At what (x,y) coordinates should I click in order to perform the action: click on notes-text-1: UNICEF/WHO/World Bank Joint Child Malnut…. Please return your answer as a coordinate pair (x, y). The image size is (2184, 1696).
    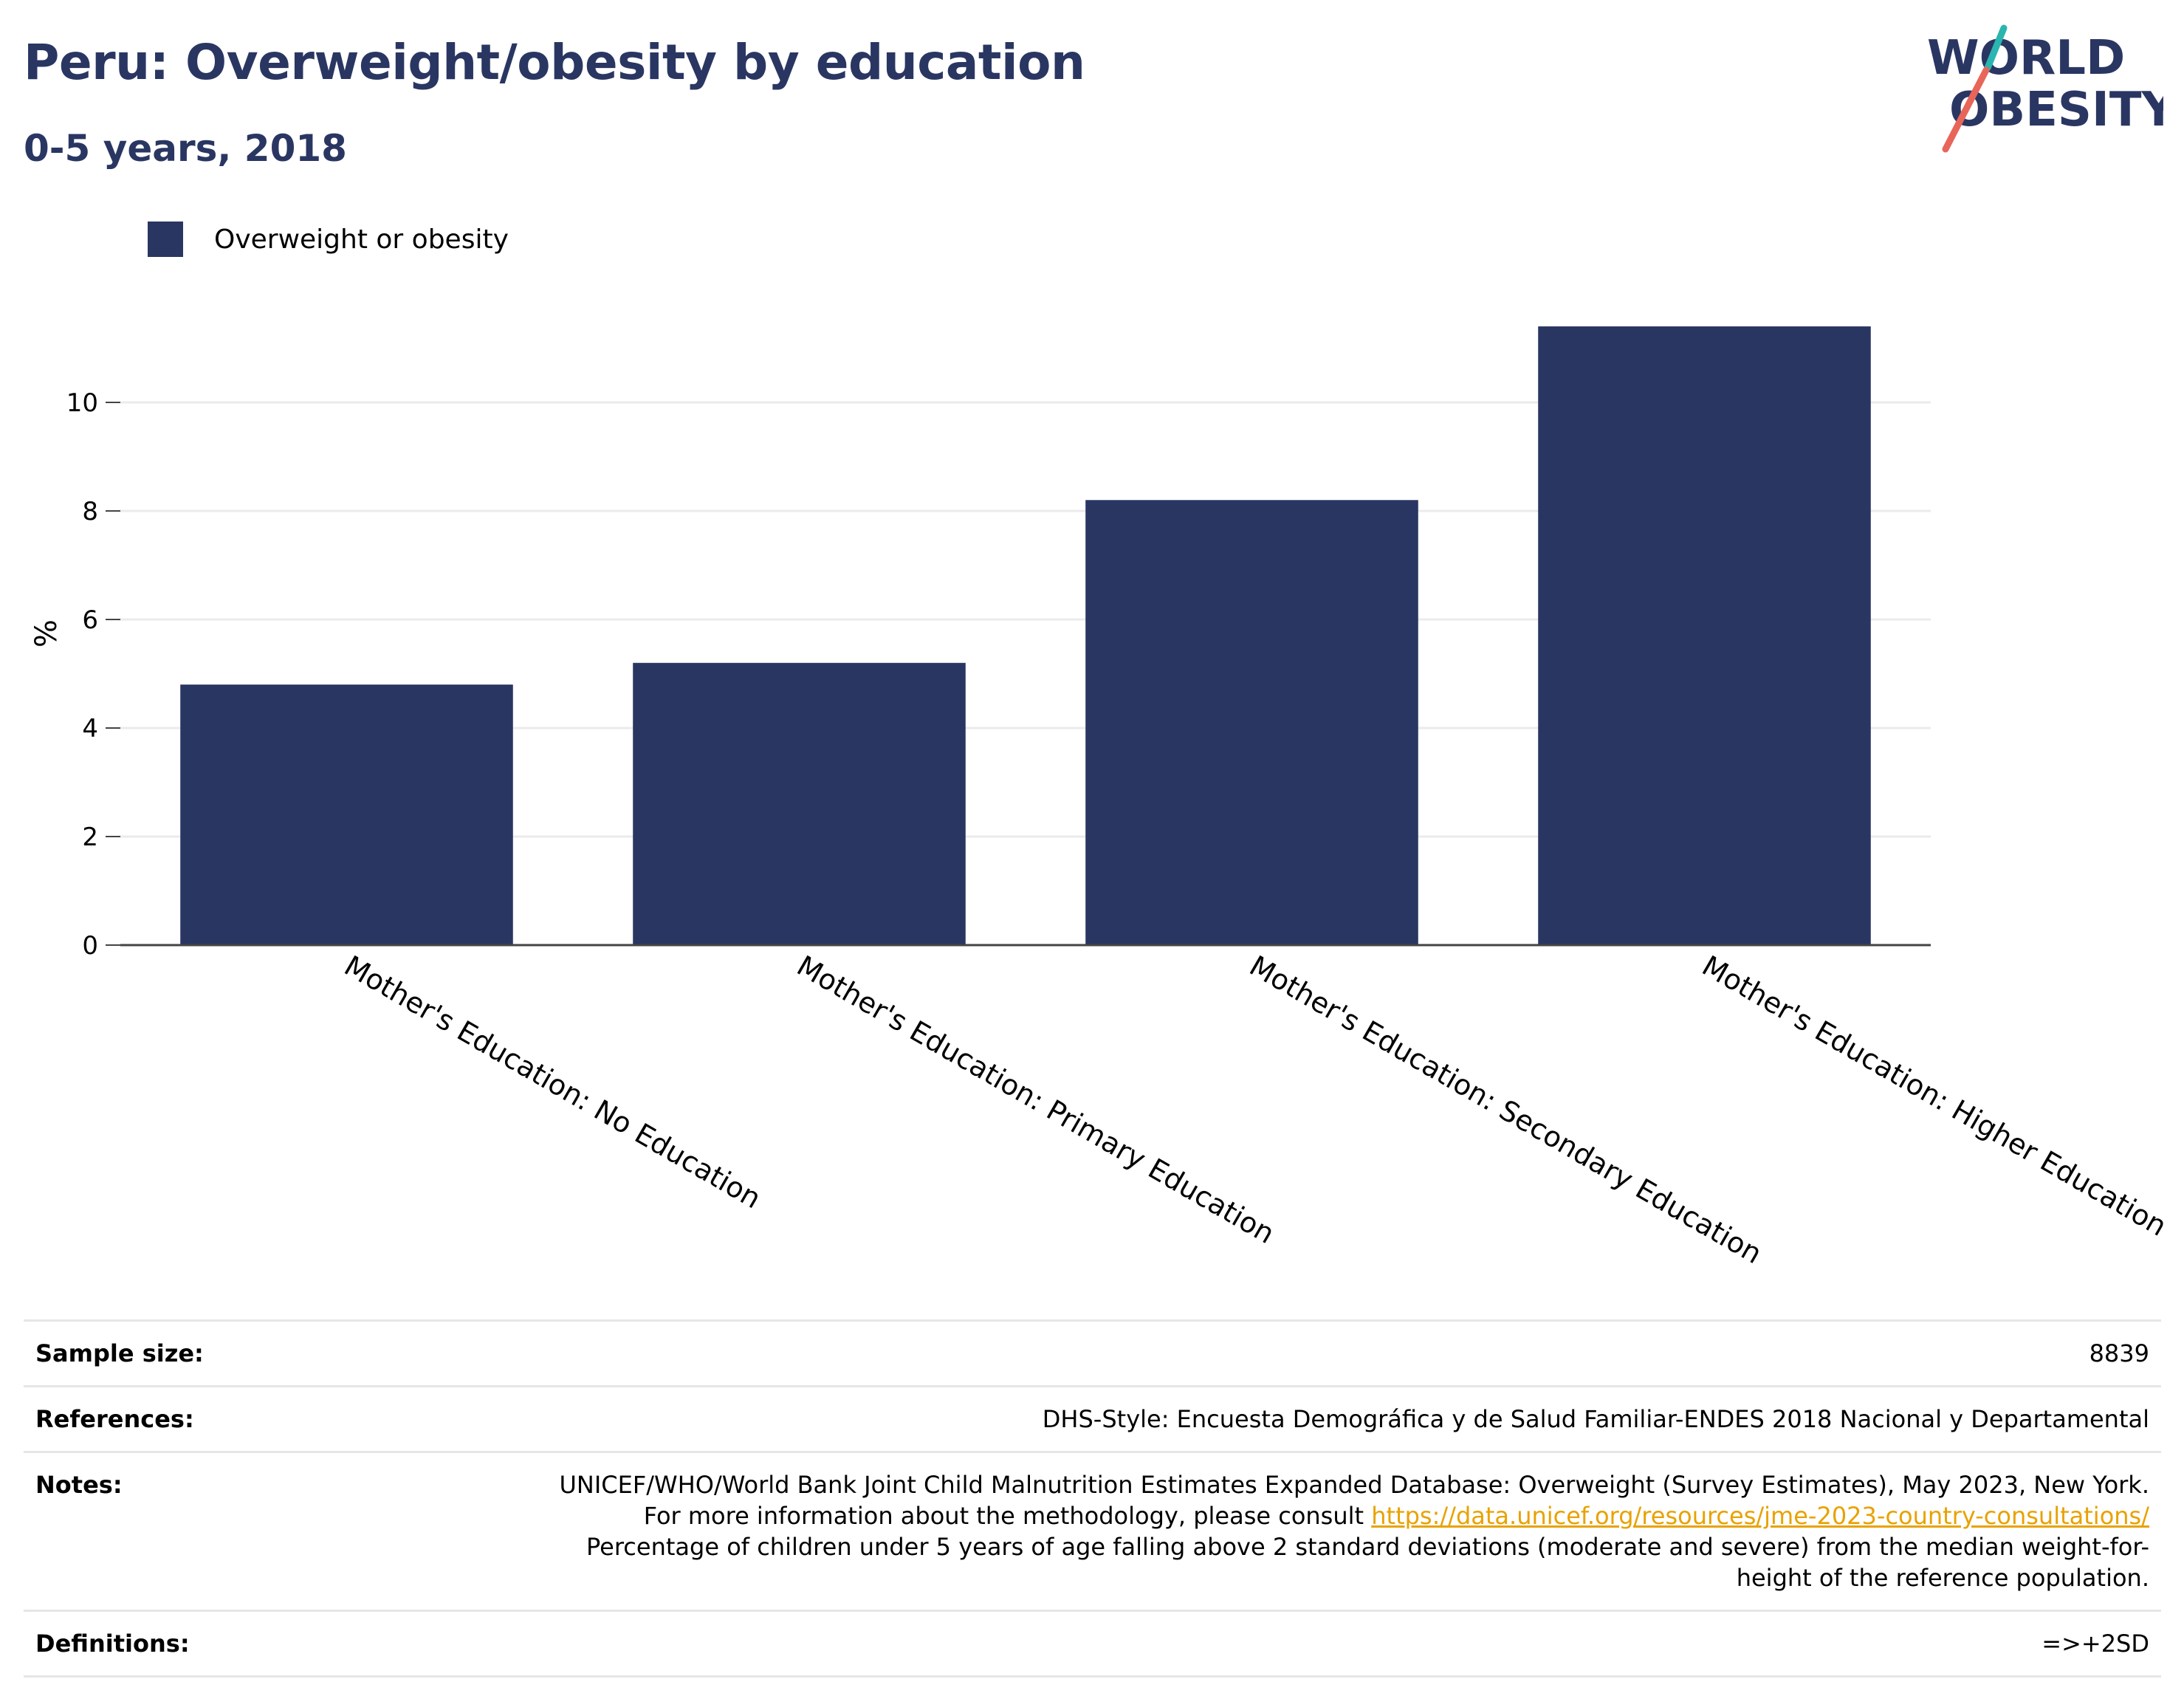
    Looking at the image, I should click on (1354, 1500).